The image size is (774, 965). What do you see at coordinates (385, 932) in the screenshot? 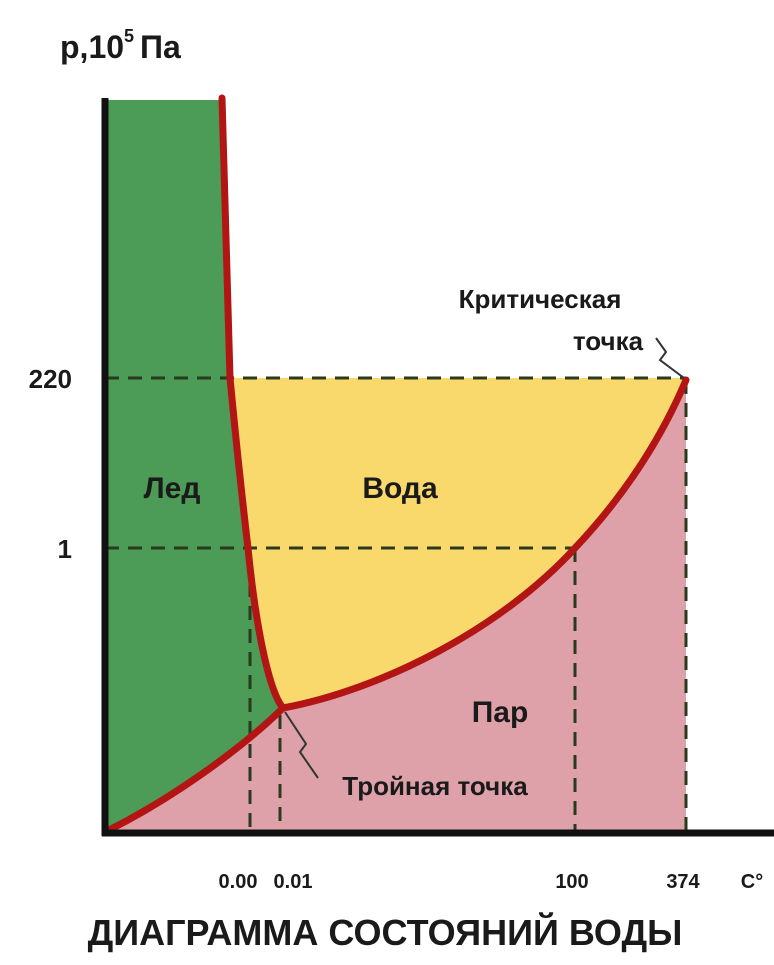
I see `diagram-title: ДИАГРАММА СОСТОЯНИЙ ВОДЫ` at bounding box center [385, 932].